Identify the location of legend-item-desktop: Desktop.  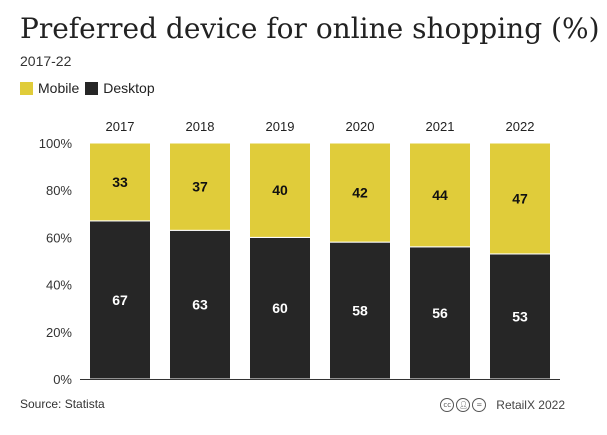
(120, 88).